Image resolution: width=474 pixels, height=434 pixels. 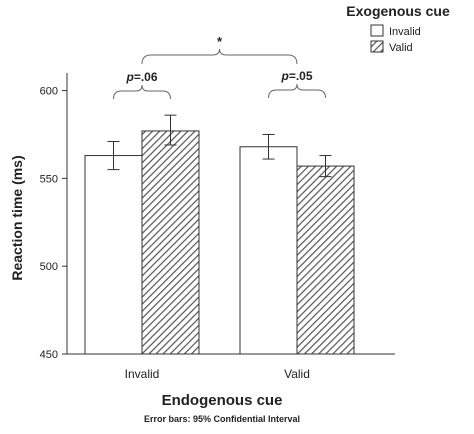 What do you see at coordinates (297, 91) in the screenshot?
I see `bracket-valid` at bounding box center [297, 91].